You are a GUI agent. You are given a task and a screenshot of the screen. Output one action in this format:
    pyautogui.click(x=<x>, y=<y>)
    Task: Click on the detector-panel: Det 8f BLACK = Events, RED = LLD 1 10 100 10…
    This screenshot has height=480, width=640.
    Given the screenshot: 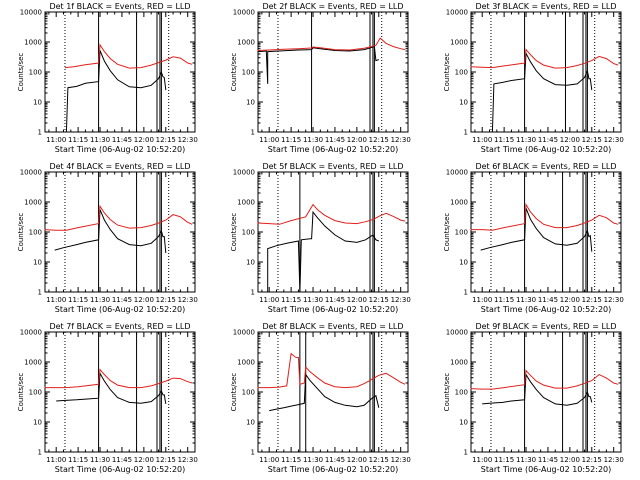 What is the action you would take?
    pyautogui.click(x=320, y=398)
    